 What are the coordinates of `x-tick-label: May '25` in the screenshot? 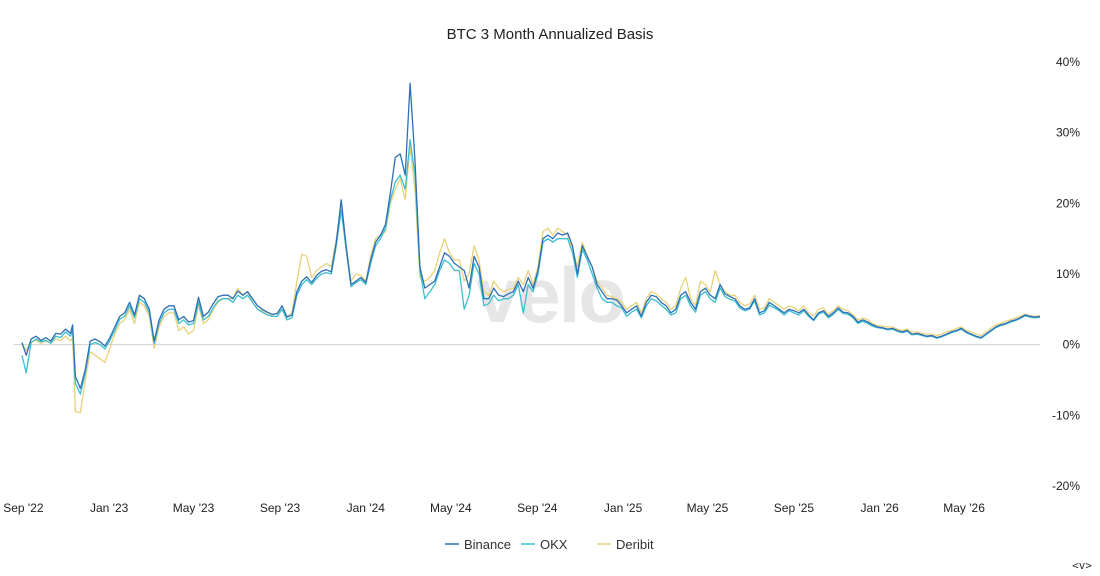 It's located at (708, 508).